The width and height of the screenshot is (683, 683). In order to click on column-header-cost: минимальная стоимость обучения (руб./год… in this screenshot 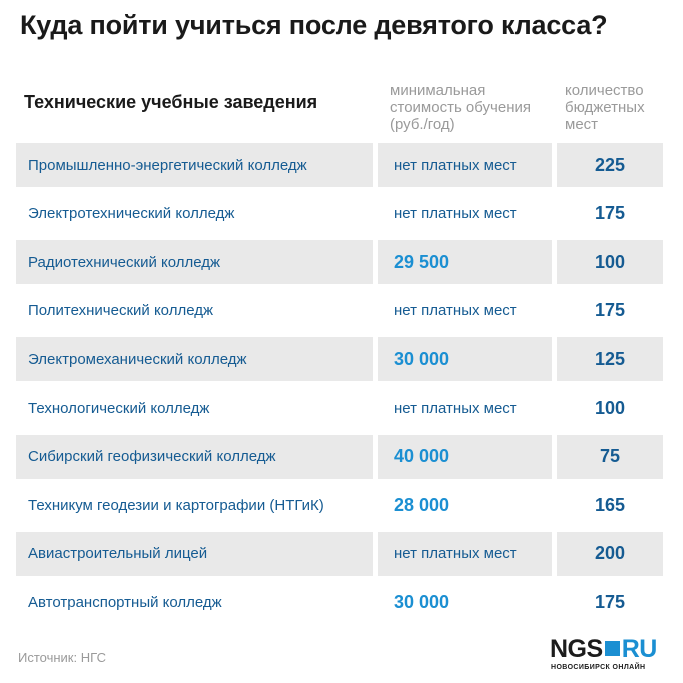, I will do `click(475, 107)`.